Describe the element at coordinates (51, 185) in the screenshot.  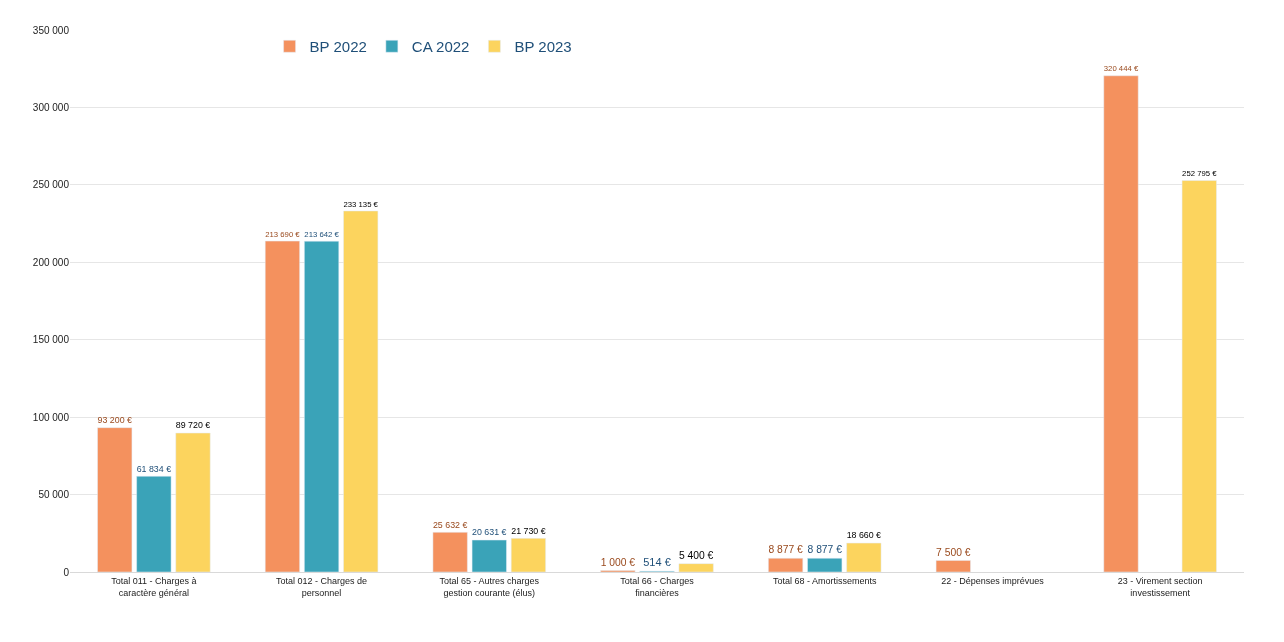
I see `y-tick-label: 250 000` at that location.